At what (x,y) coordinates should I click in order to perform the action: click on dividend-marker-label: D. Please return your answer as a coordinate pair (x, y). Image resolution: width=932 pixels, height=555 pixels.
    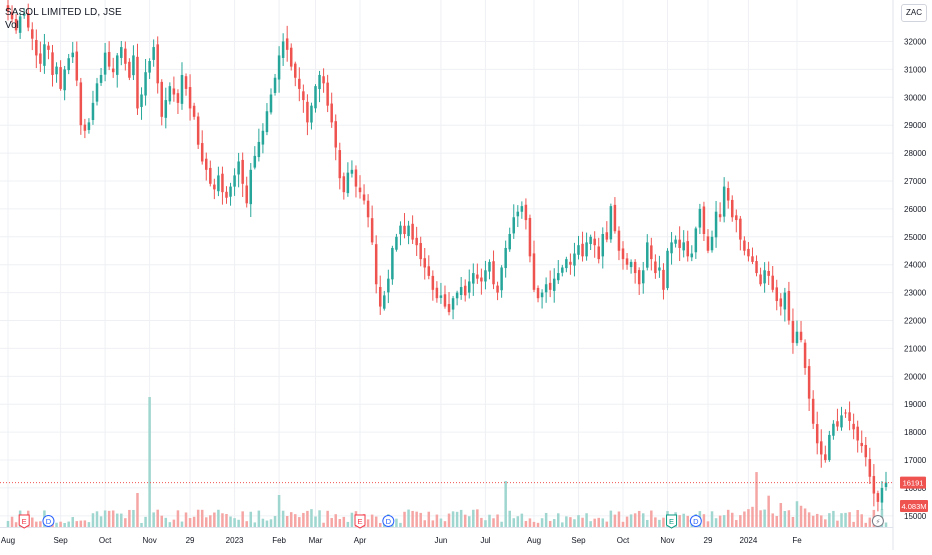
    Looking at the image, I should click on (49, 521).